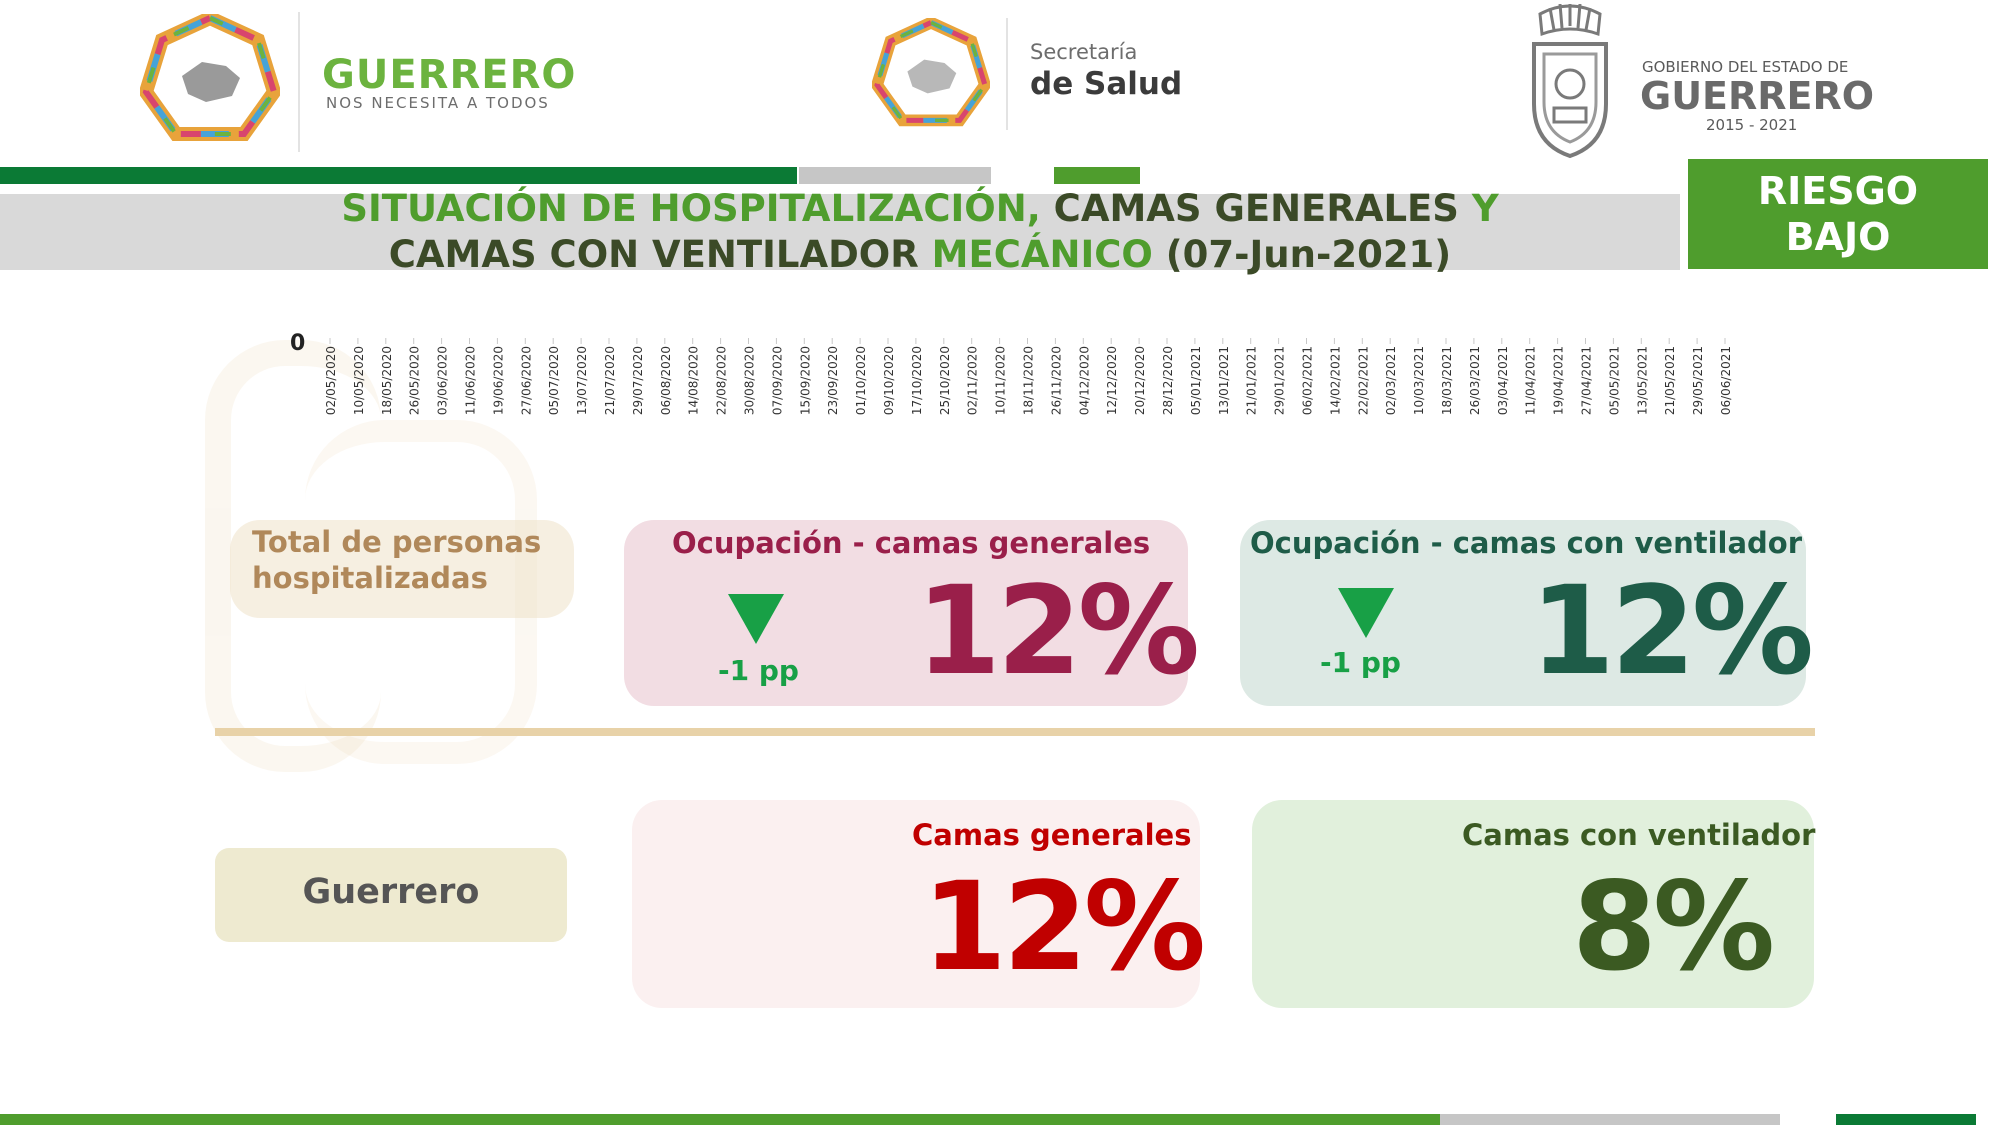 This screenshot has width=2000, height=1125. Describe the element at coordinates (945, 380) in the screenshot. I see `x-tick-label: 25/10/2020` at that location.